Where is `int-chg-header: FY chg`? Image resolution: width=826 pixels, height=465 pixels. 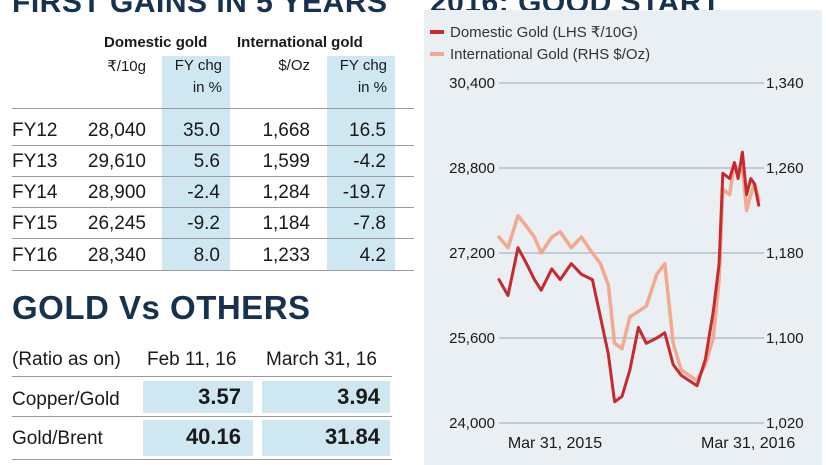 int-chg-header: FY chg is located at coordinates (363, 65).